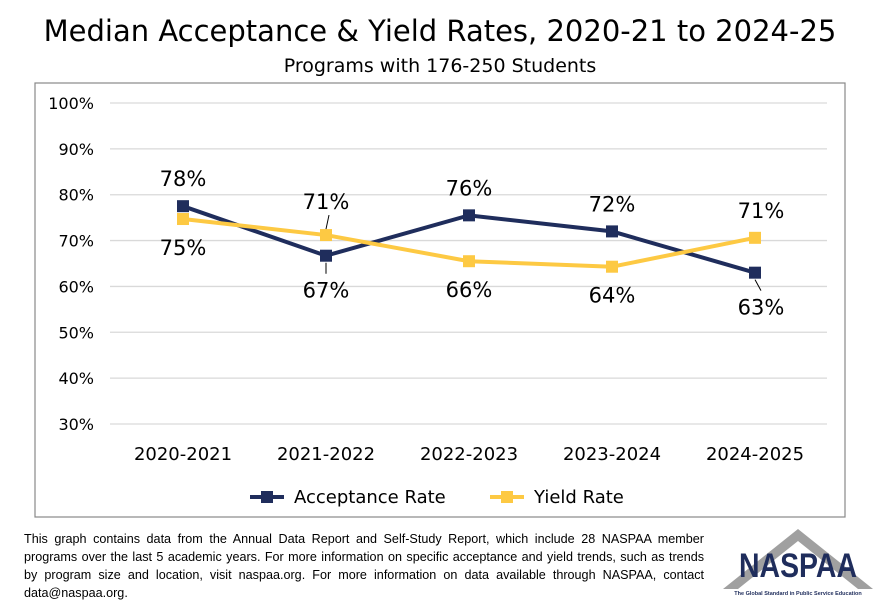 The image size is (880, 608). What do you see at coordinates (76, 424) in the screenshot?
I see `y-tick-label: 30%` at bounding box center [76, 424].